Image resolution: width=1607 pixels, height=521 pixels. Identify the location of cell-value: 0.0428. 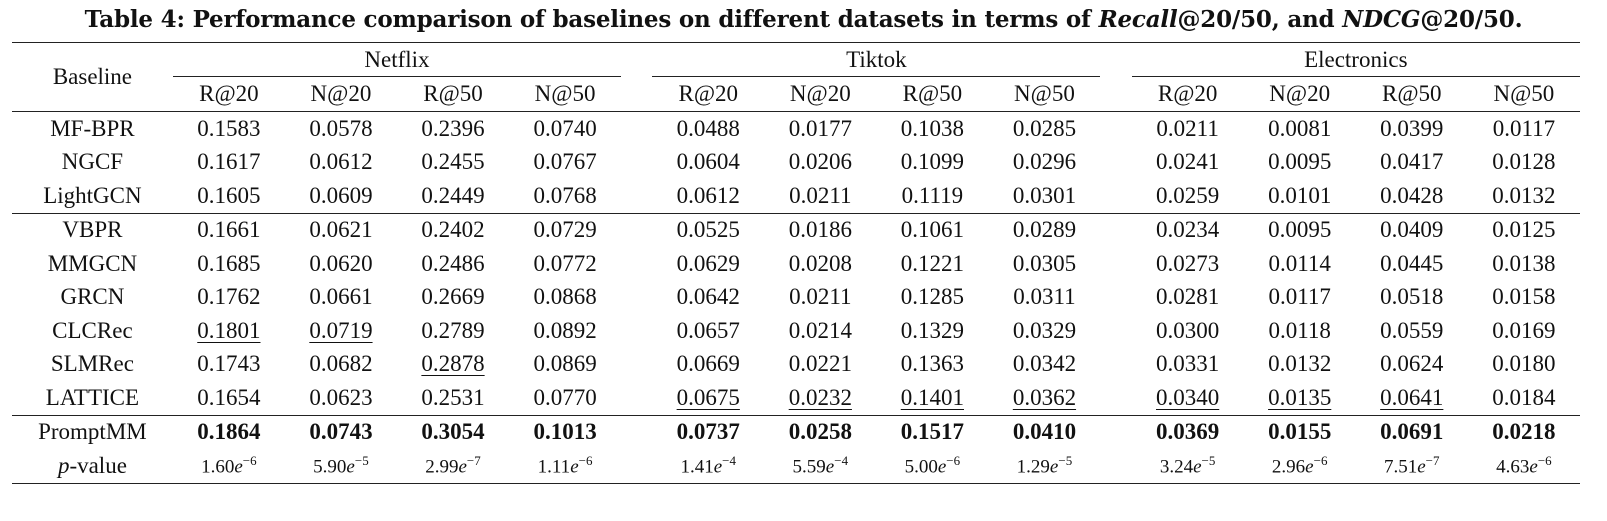
(1412, 195).